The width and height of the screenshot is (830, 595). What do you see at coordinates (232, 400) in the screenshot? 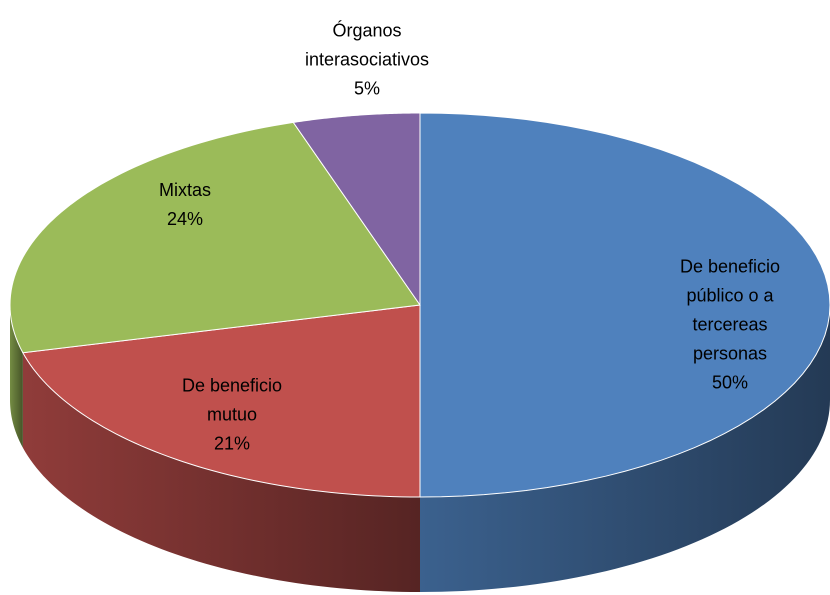
I see `category-name: De beneficio mutuo` at bounding box center [232, 400].